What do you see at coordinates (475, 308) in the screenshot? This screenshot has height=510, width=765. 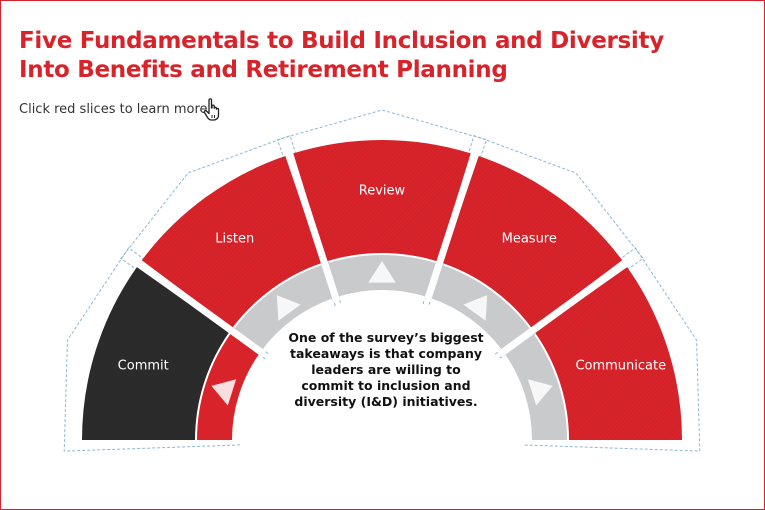 I see `inner-arrow-measure` at bounding box center [475, 308].